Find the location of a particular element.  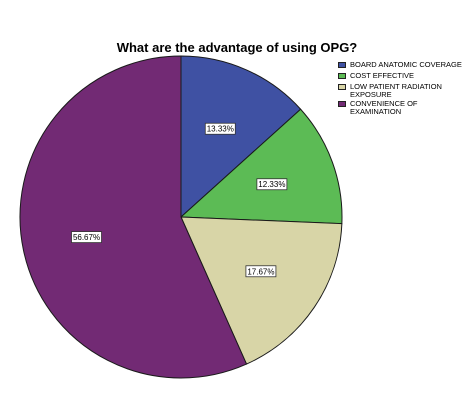

svg-text: 13.33% is located at coordinates (220, 129).